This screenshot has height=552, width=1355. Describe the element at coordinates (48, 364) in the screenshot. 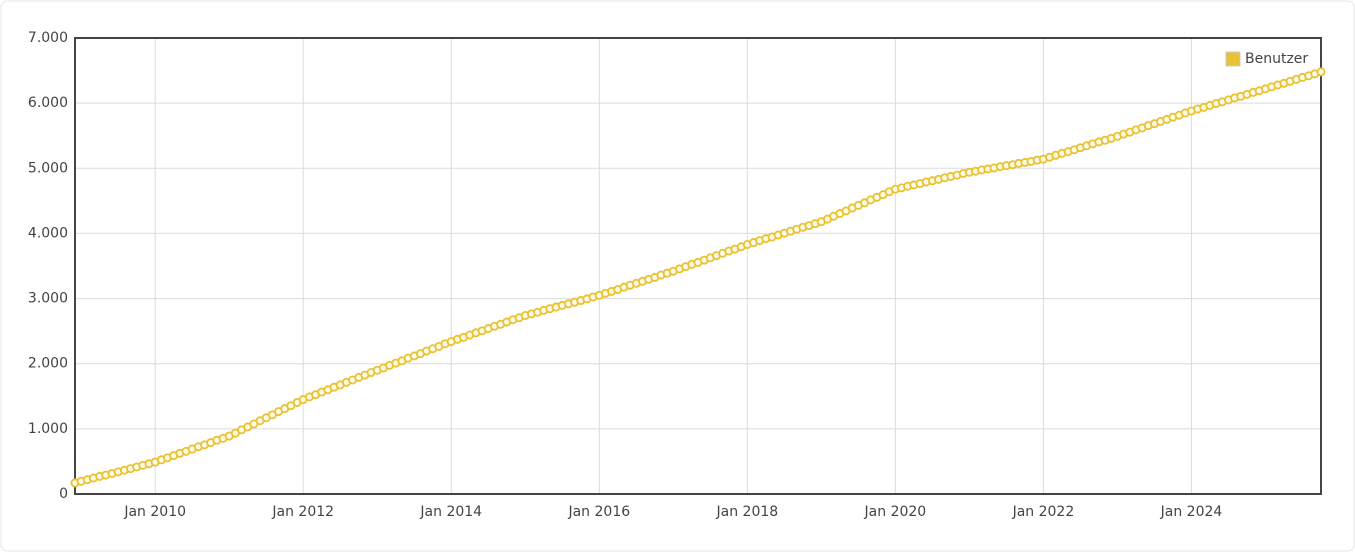

I see `y-tick-label: 2.000` at that location.